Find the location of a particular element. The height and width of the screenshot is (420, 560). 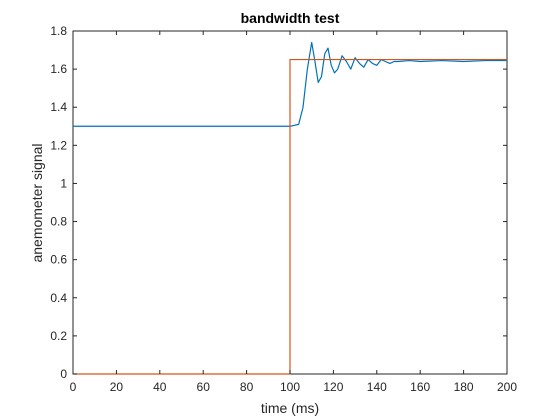

y-tick-label: 0.4 is located at coordinates (58, 298).